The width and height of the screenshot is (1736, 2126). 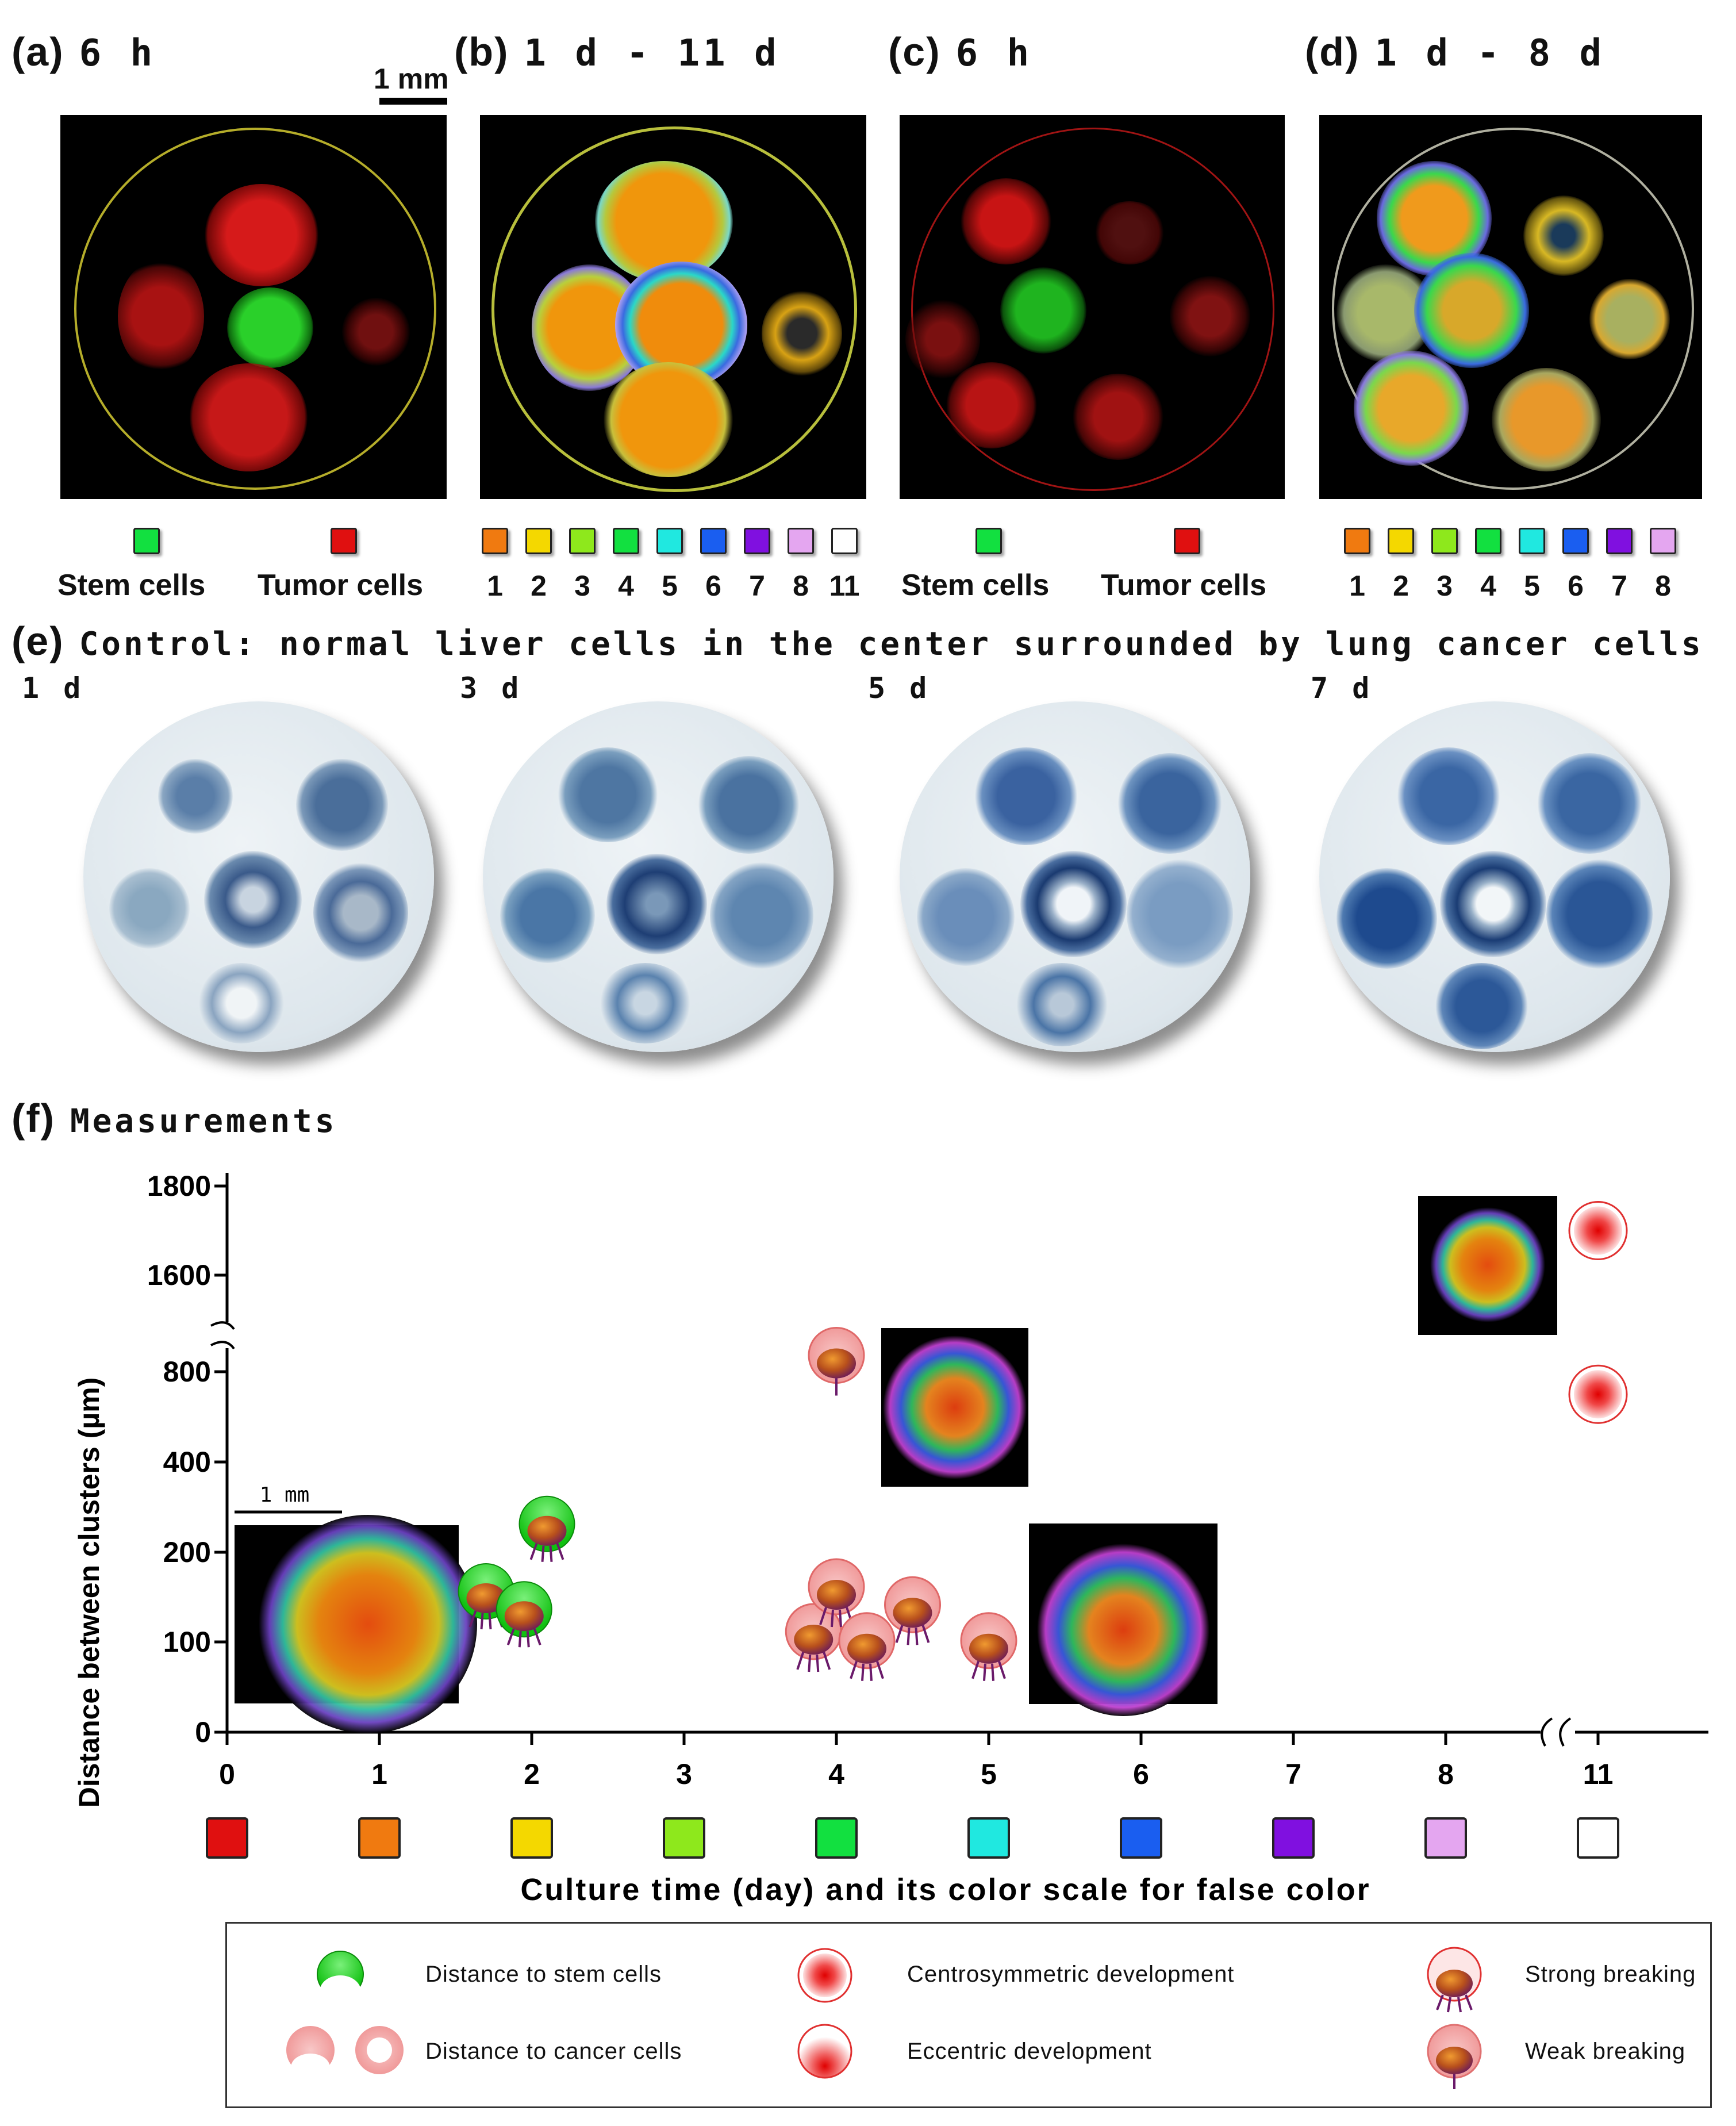 What do you see at coordinates (553, 2051) in the screenshot?
I see `legend-label: Distance to cancer cells` at bounding box center [553, 2051].